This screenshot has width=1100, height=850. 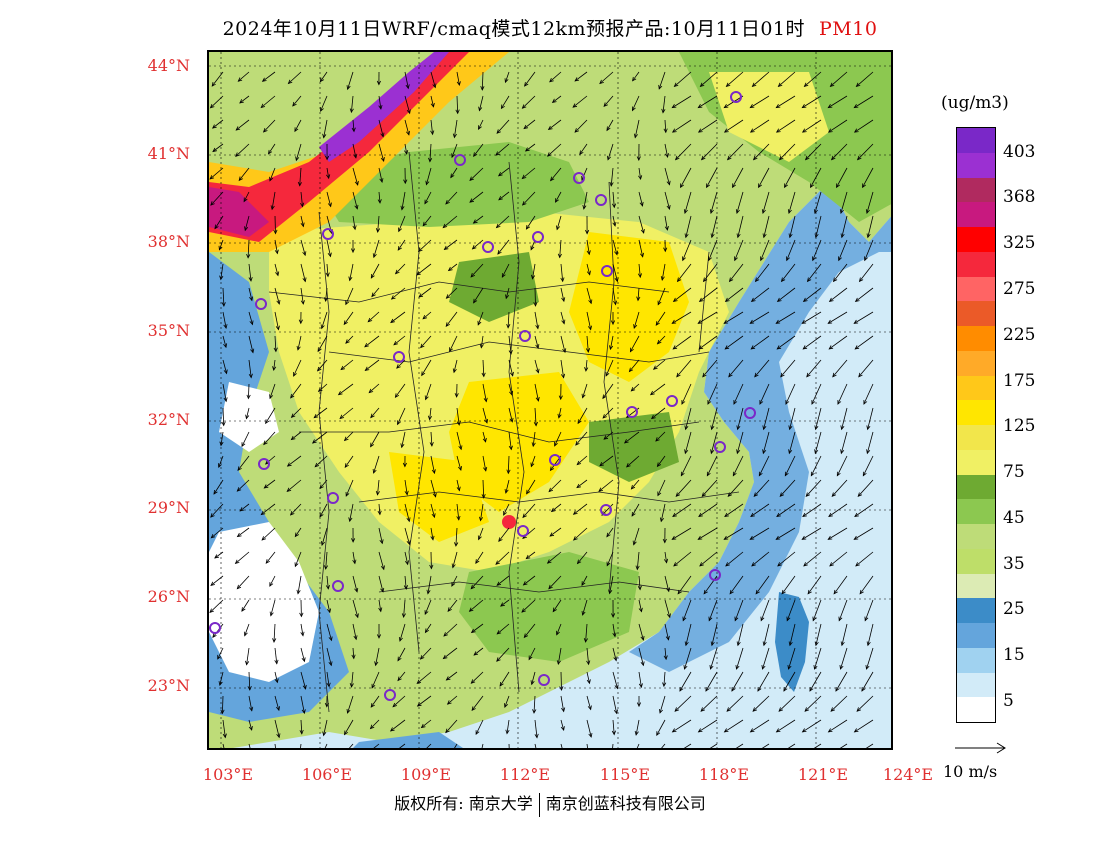 What do you see at coordinates (908, 774) in the screenshot?
I see `lon-label-124: 124°E` at bounding box center [908, 774].